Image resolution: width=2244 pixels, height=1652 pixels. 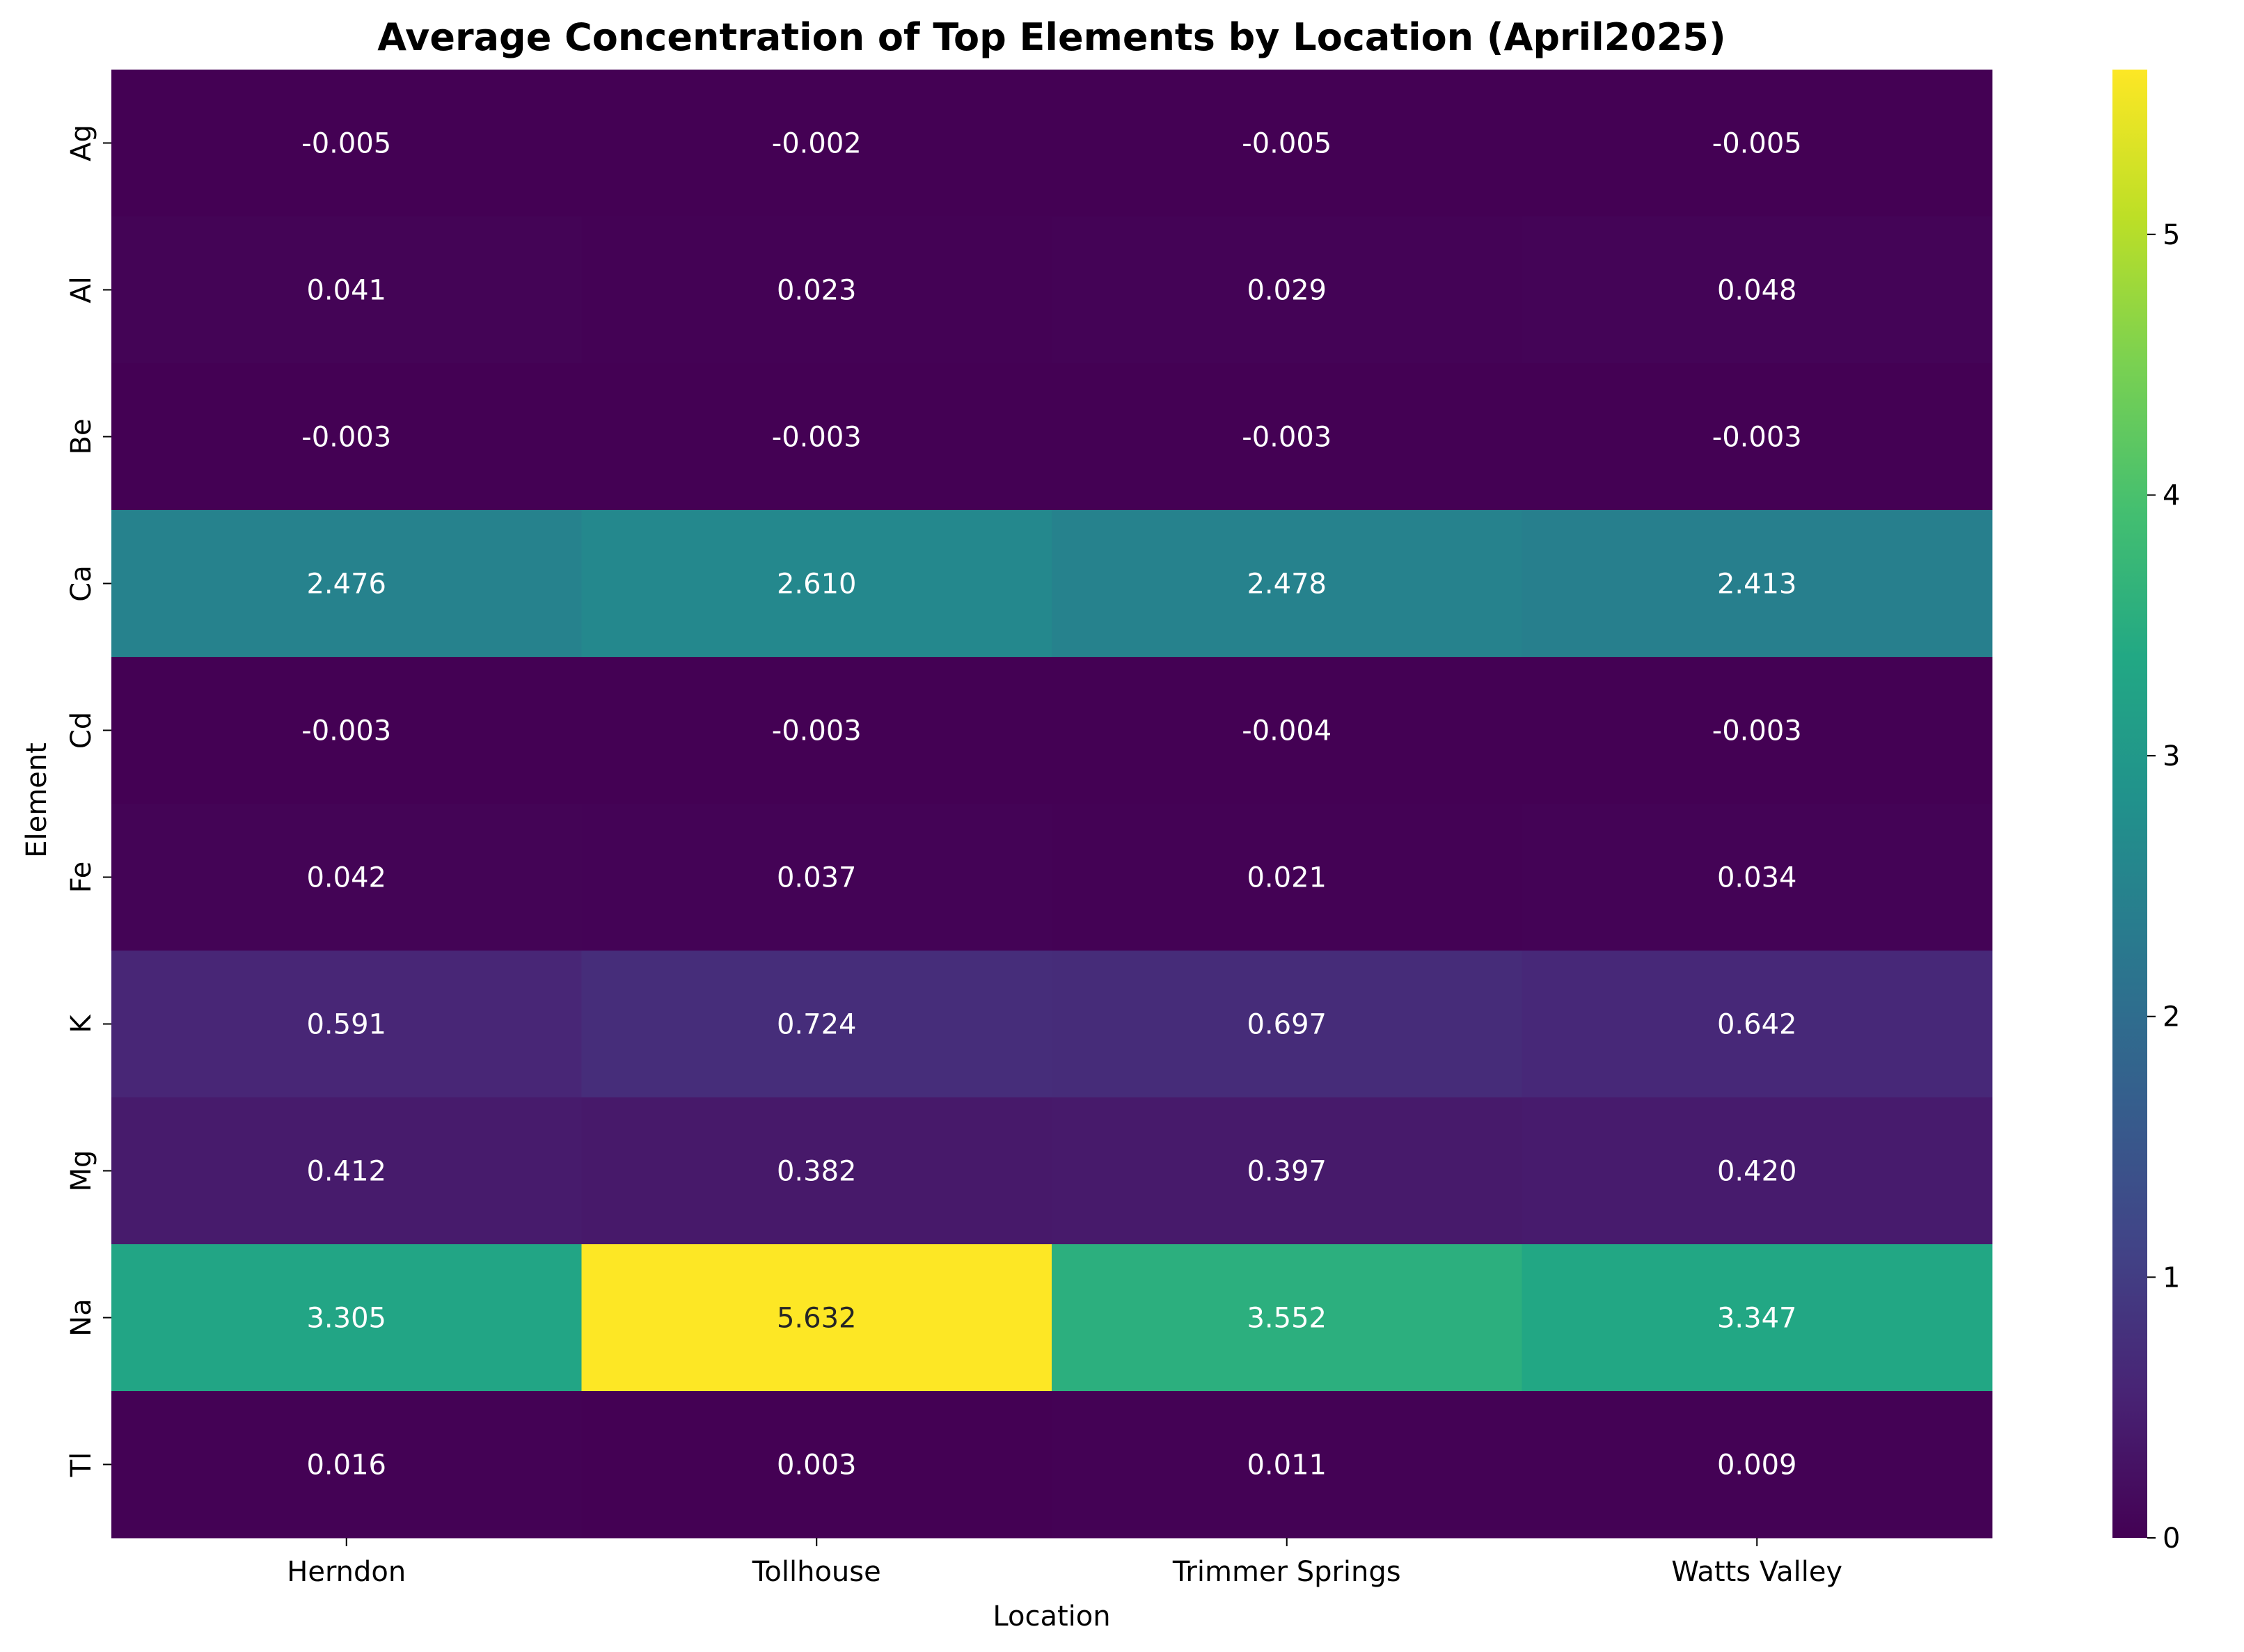 I want to click on cell-value-label: -0.004, so click(x=1287, y=731).